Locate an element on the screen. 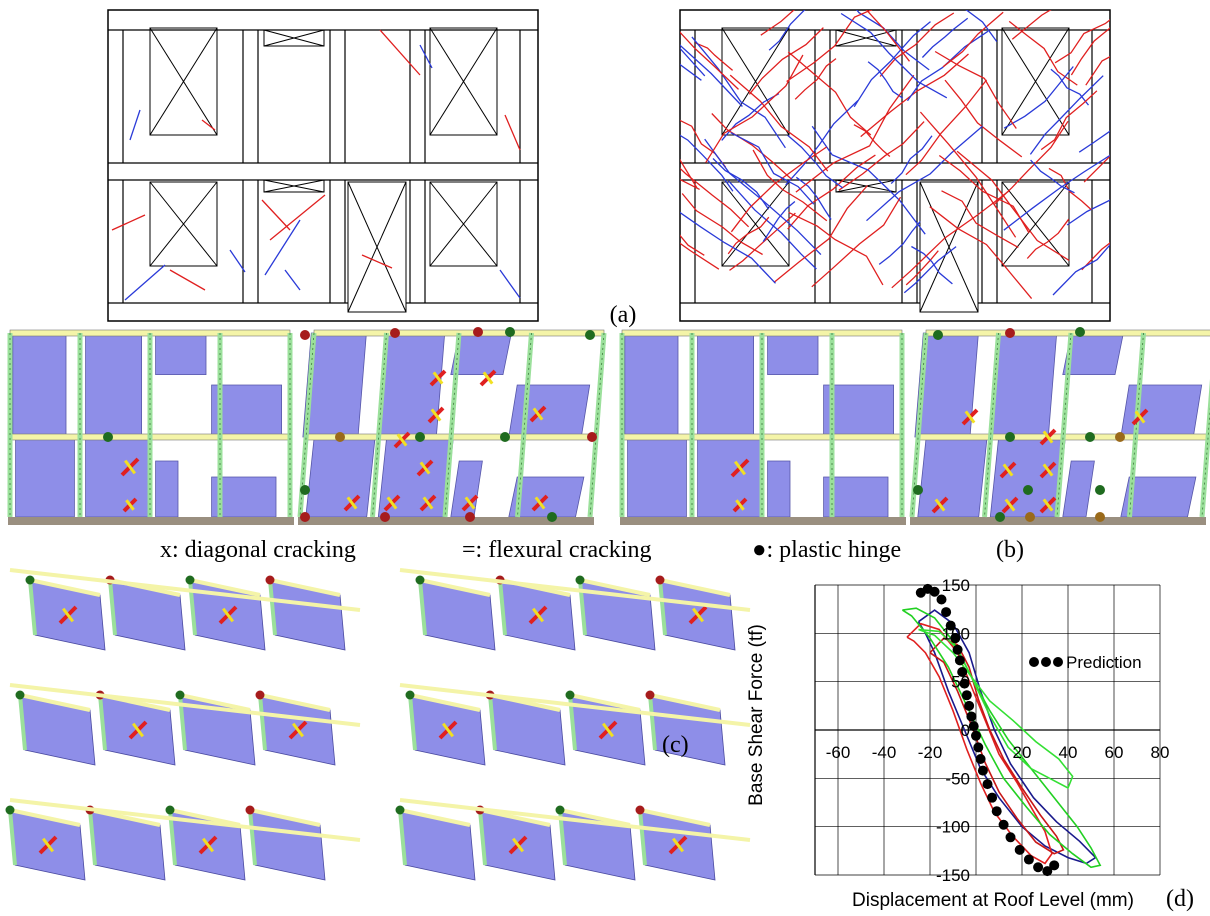  3d-model-1 is located at coordinates (183, 724).